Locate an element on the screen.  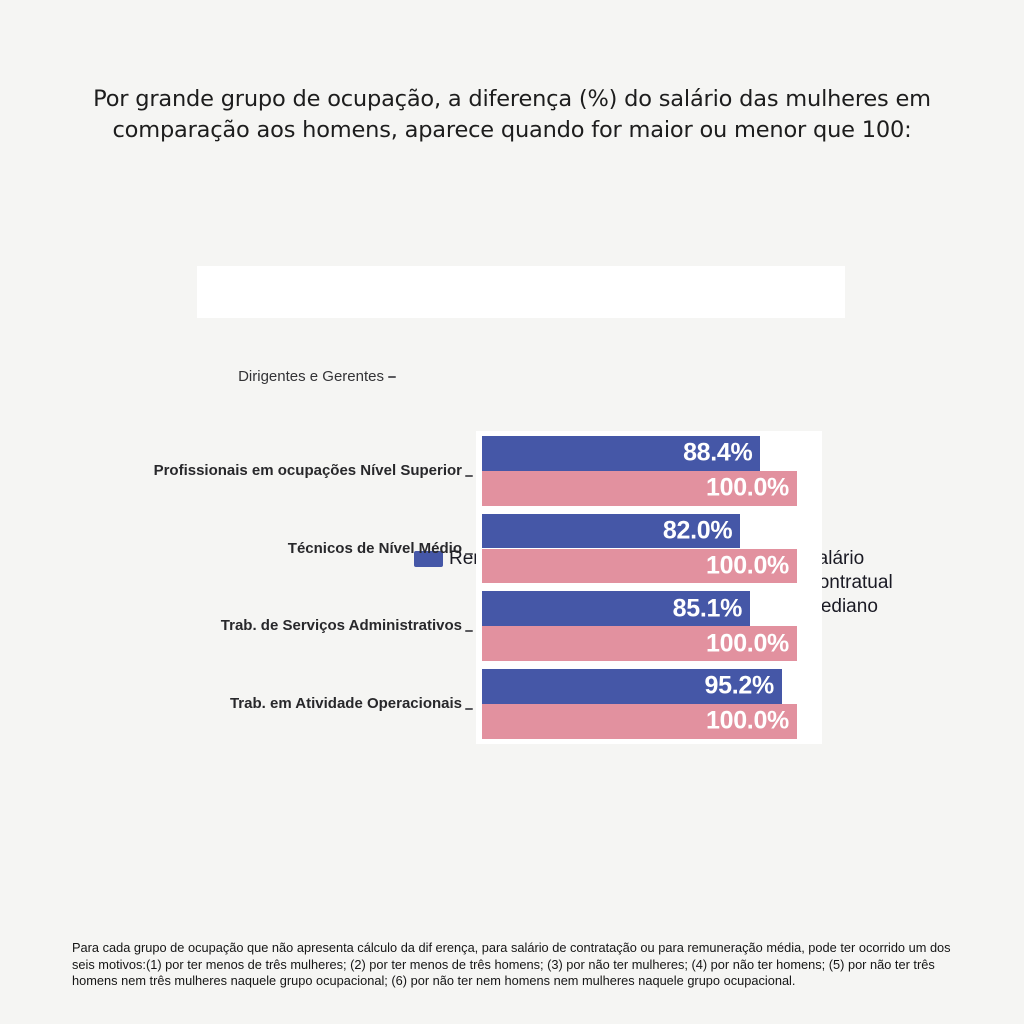
category-label-dirigentes: Dirigentes e Gerentes is located at coordinates (311, 376).